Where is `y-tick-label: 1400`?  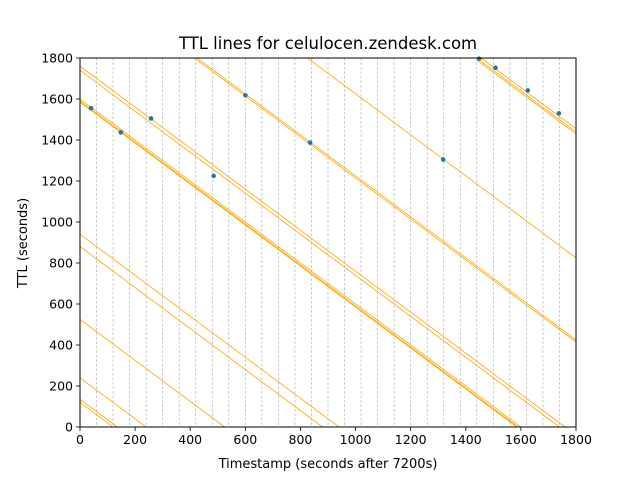
y-tick-label: 1400 is located at coordinates (57, 140).